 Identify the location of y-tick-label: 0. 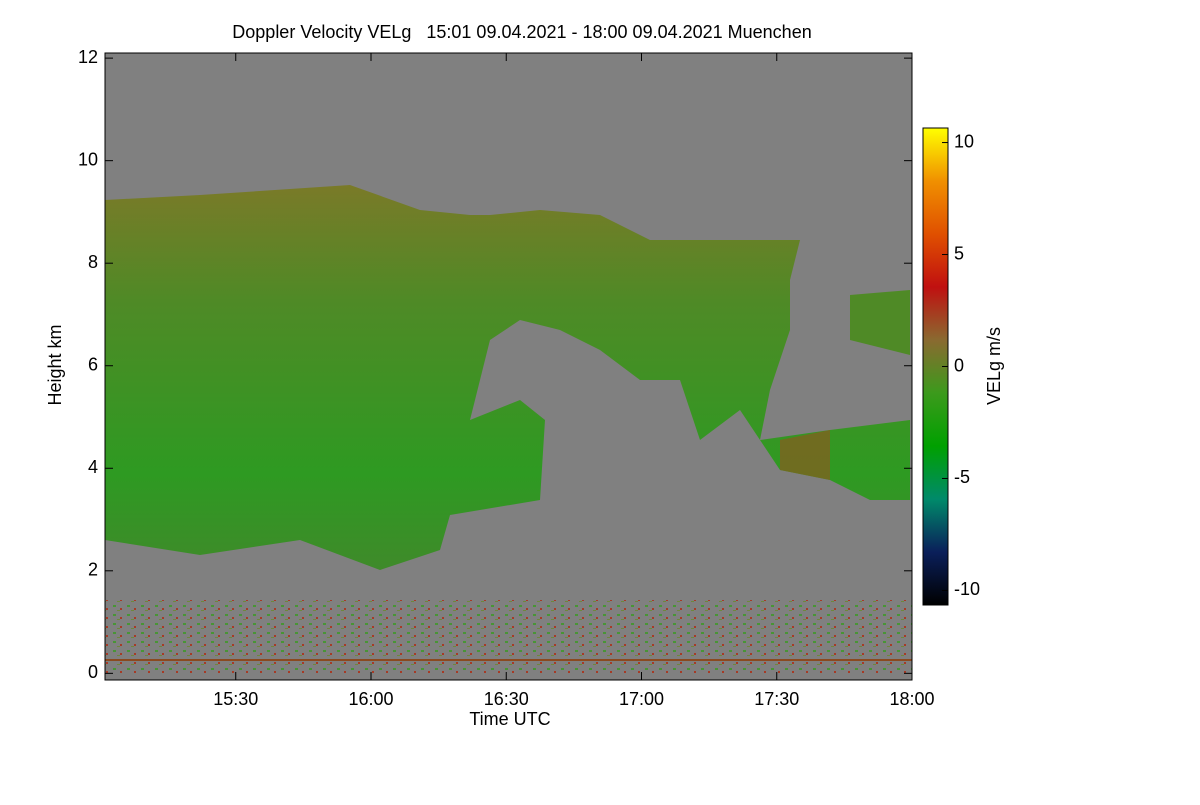
(93, 672).